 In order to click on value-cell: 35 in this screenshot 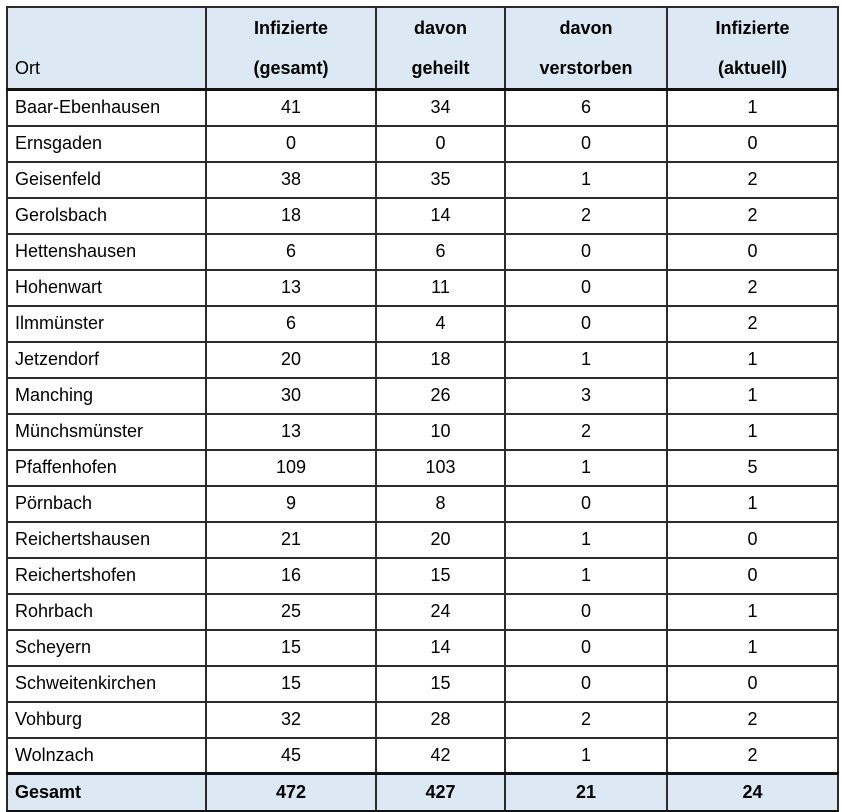, I will do `click(440, 179)`.